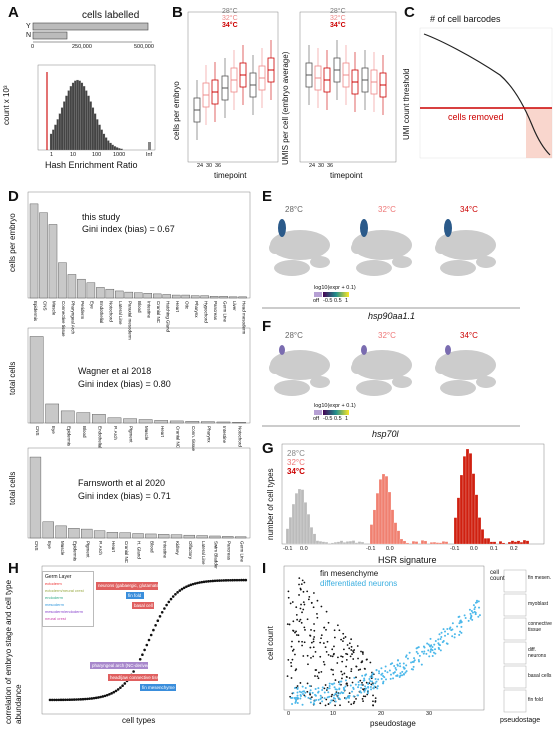 The height and width of the screenshot is (731, 557). Describe the element at coordinates (540, 653) in the screenshot. I see `i-side-4: diff. neurons` at that location.